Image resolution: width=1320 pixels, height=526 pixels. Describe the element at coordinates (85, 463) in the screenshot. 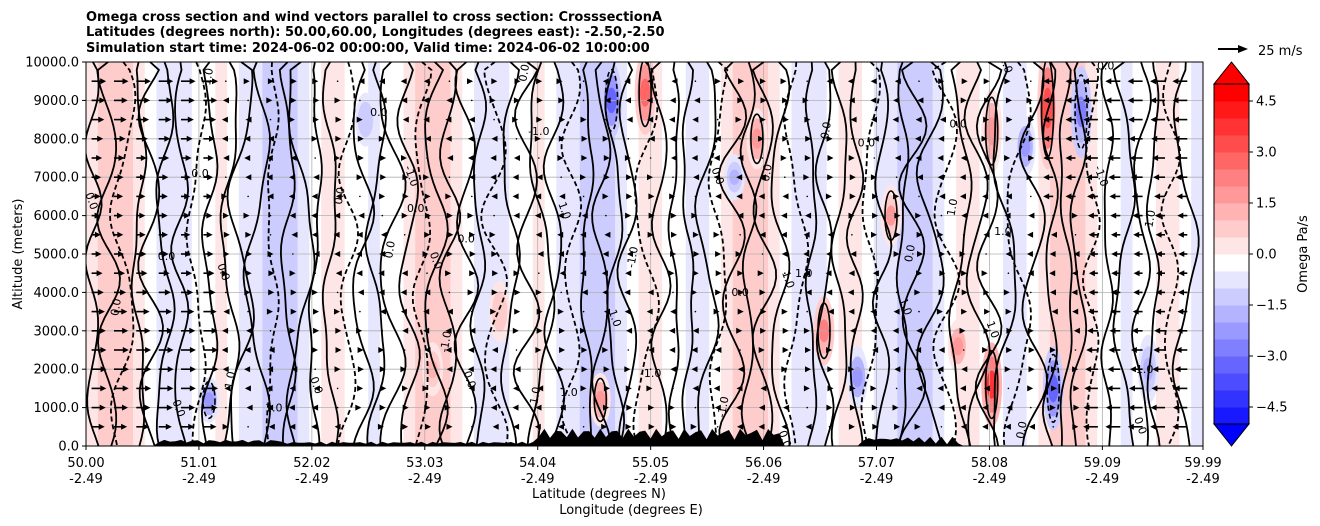

I see `x-tick-label-lat: 50.00` at that location.